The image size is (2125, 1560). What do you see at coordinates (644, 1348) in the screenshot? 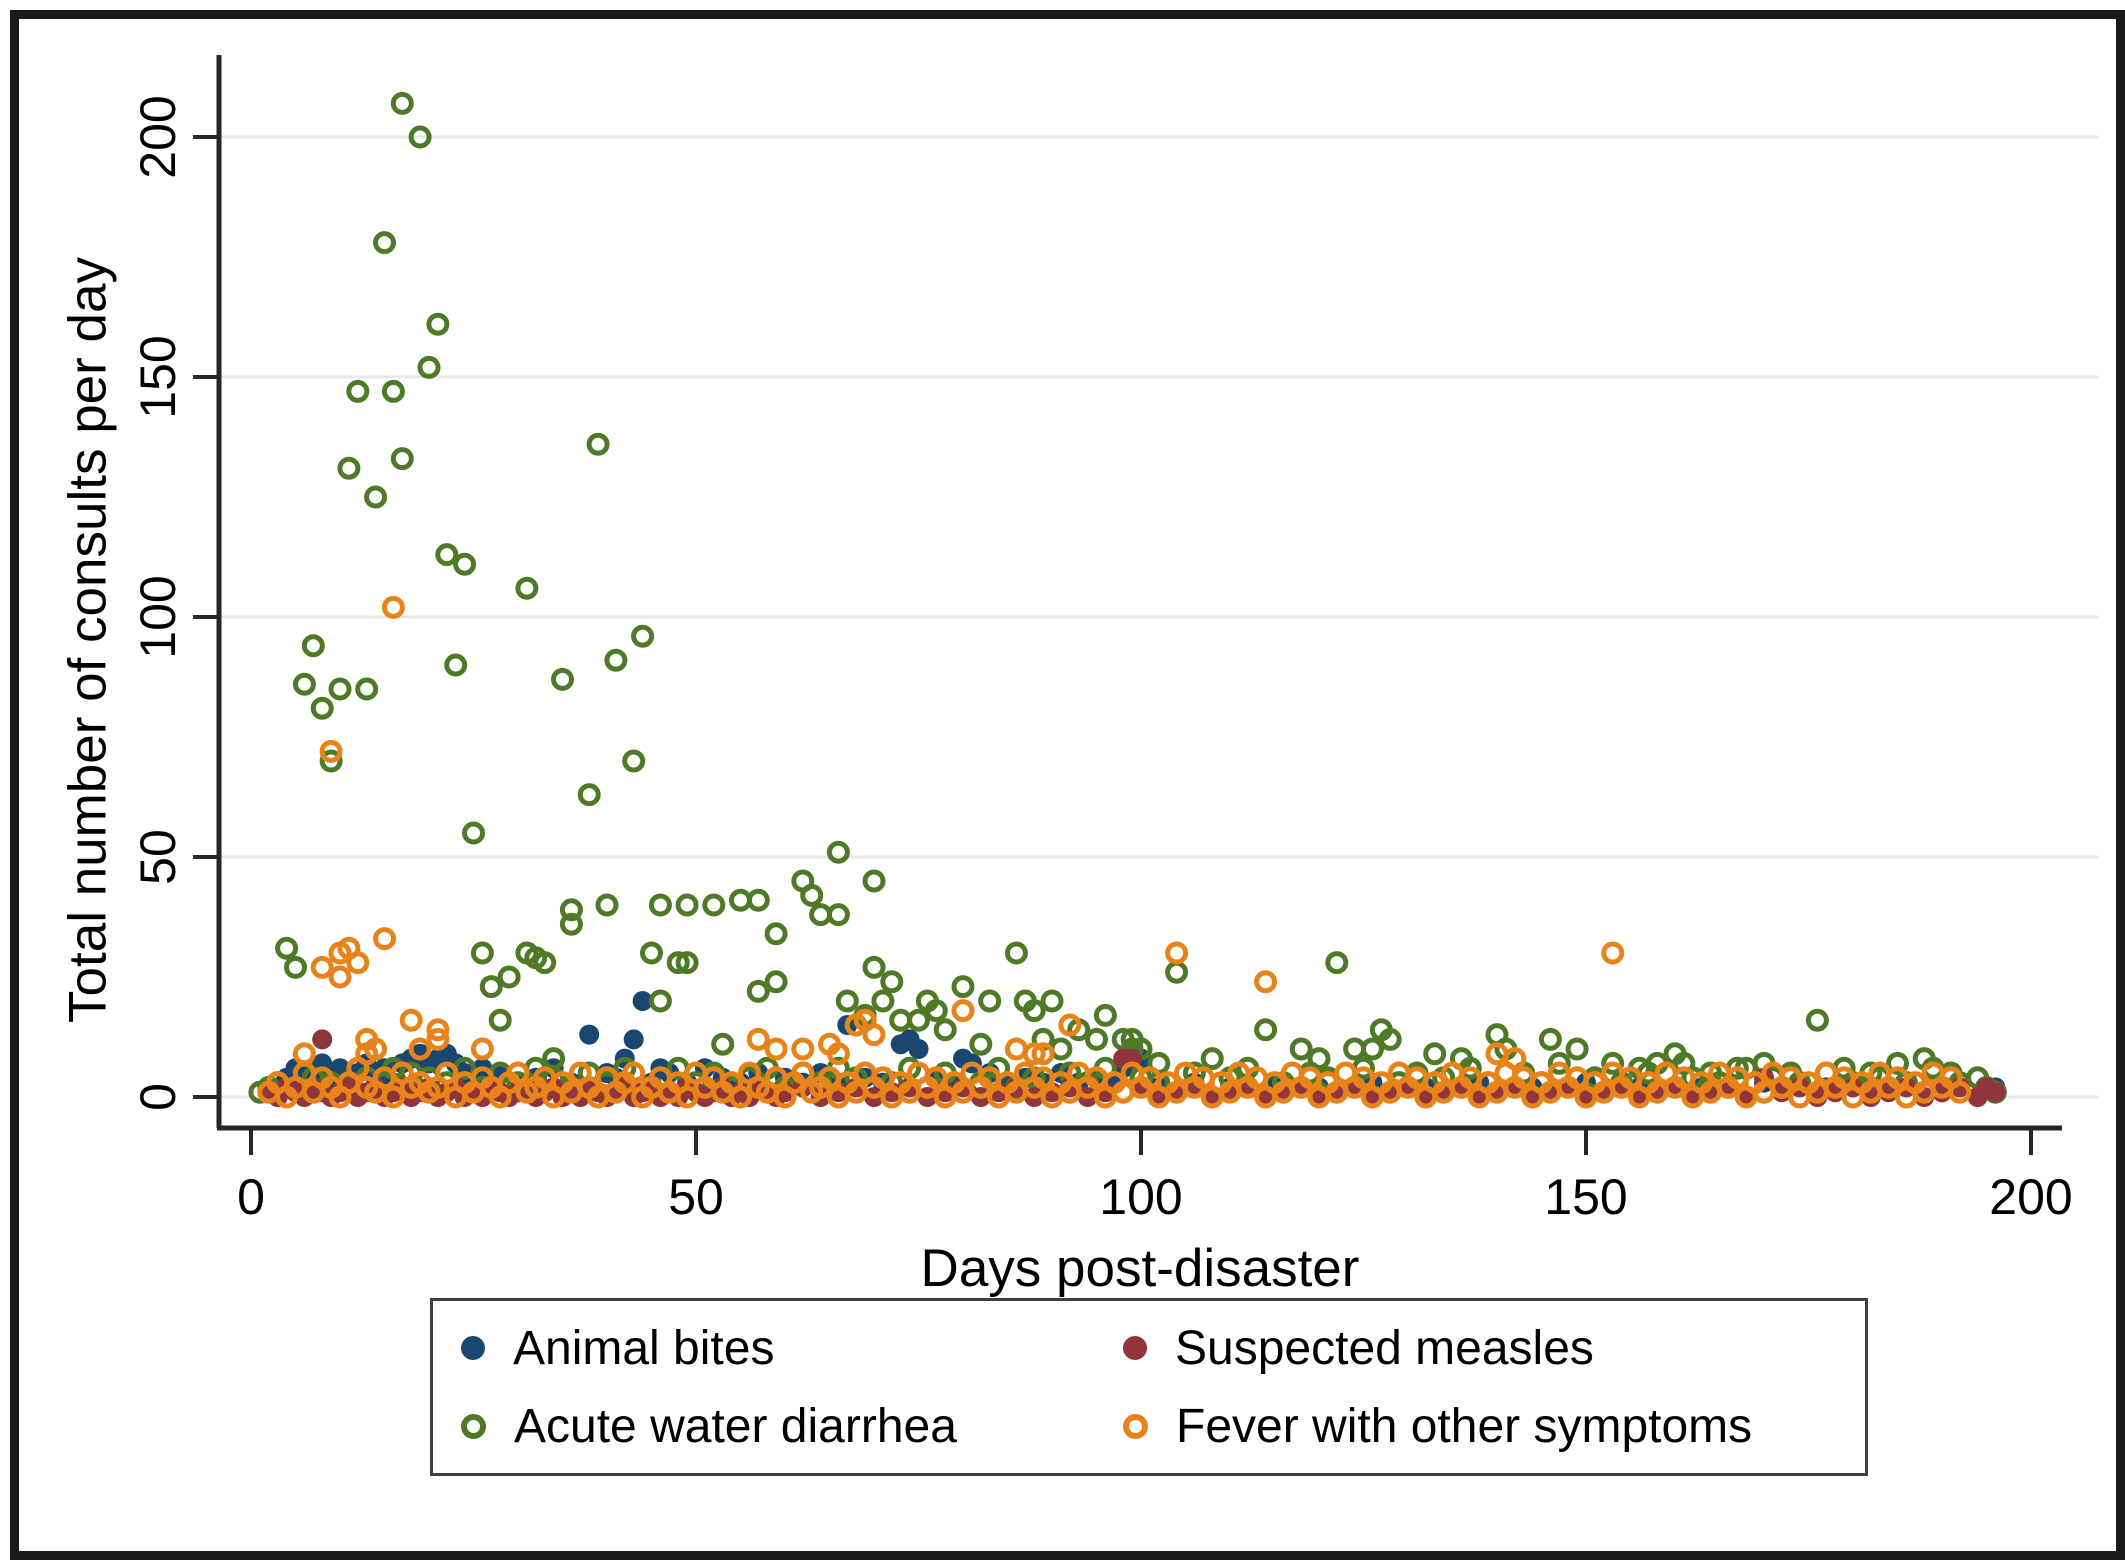
I see `legend-label: Animal bites` at bounding box center [644, 1348].